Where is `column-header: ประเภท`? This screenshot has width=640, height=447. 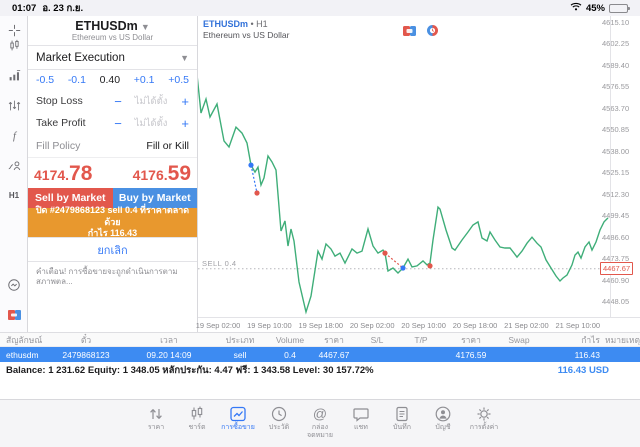 column-header: ประเภท is located at coordinates (240, 339).